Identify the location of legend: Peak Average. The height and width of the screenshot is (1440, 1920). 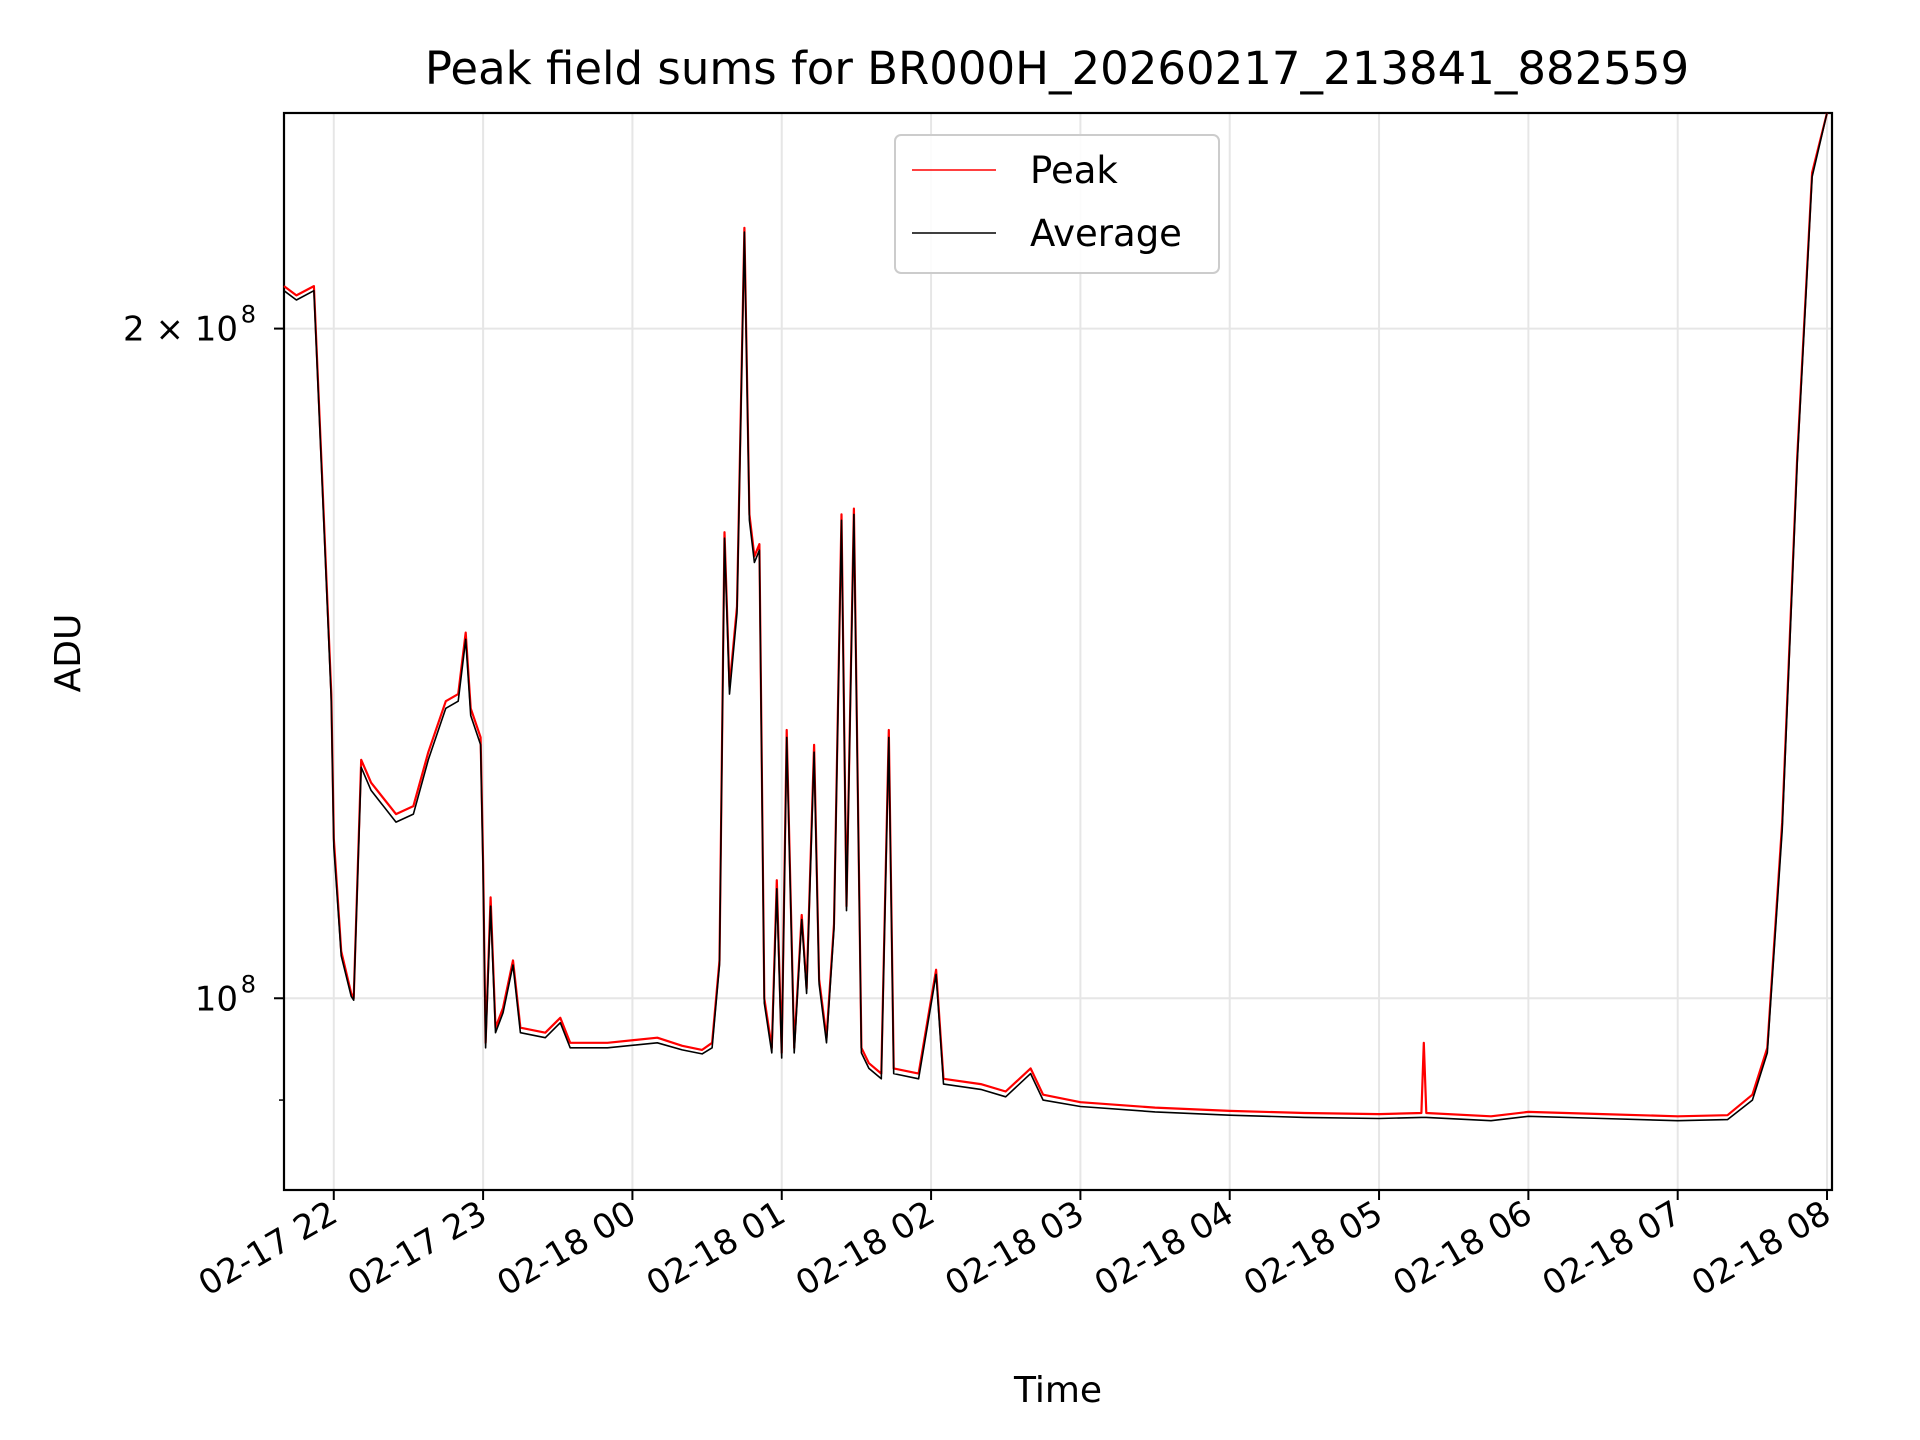
(1057, 204).